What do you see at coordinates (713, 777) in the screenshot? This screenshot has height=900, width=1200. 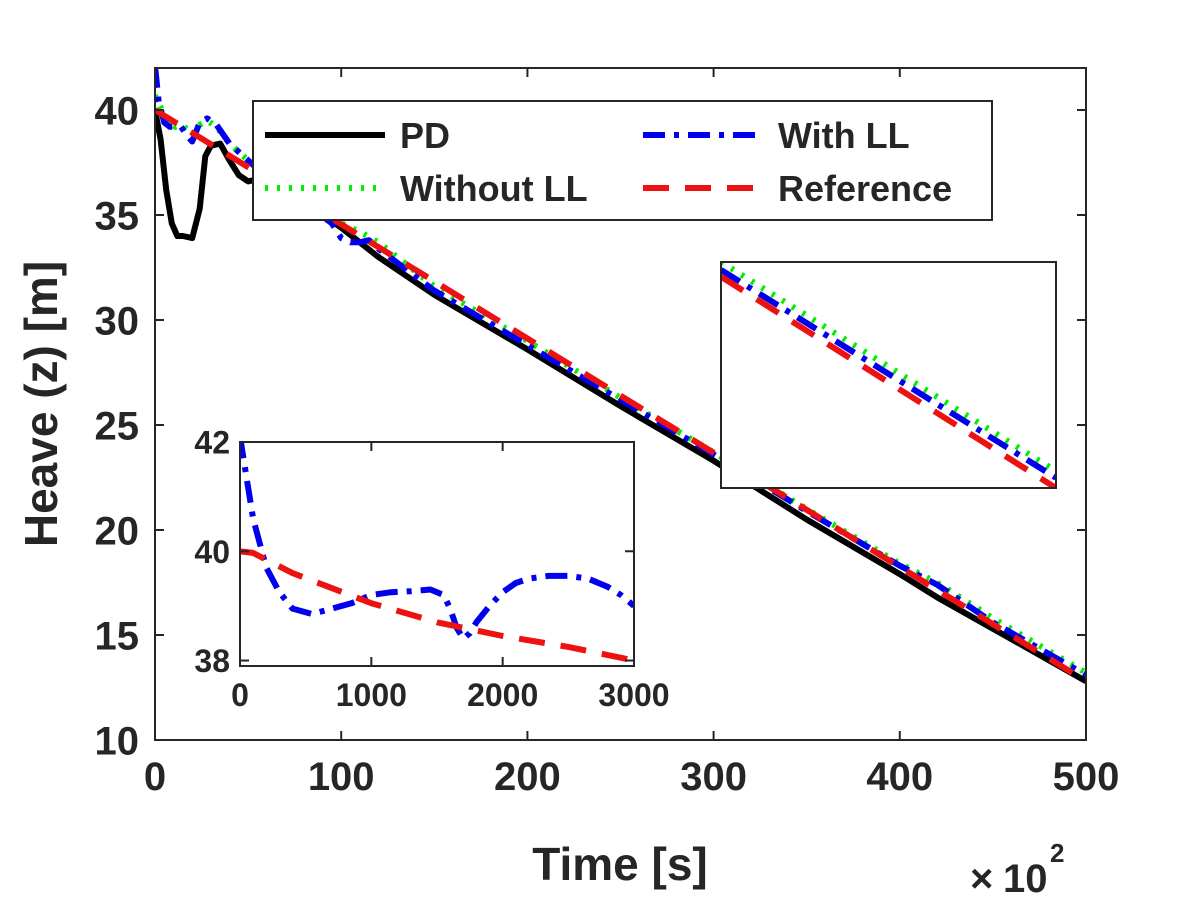 I see `main-x-tick-label: 300` at bounding box center [713, 777].